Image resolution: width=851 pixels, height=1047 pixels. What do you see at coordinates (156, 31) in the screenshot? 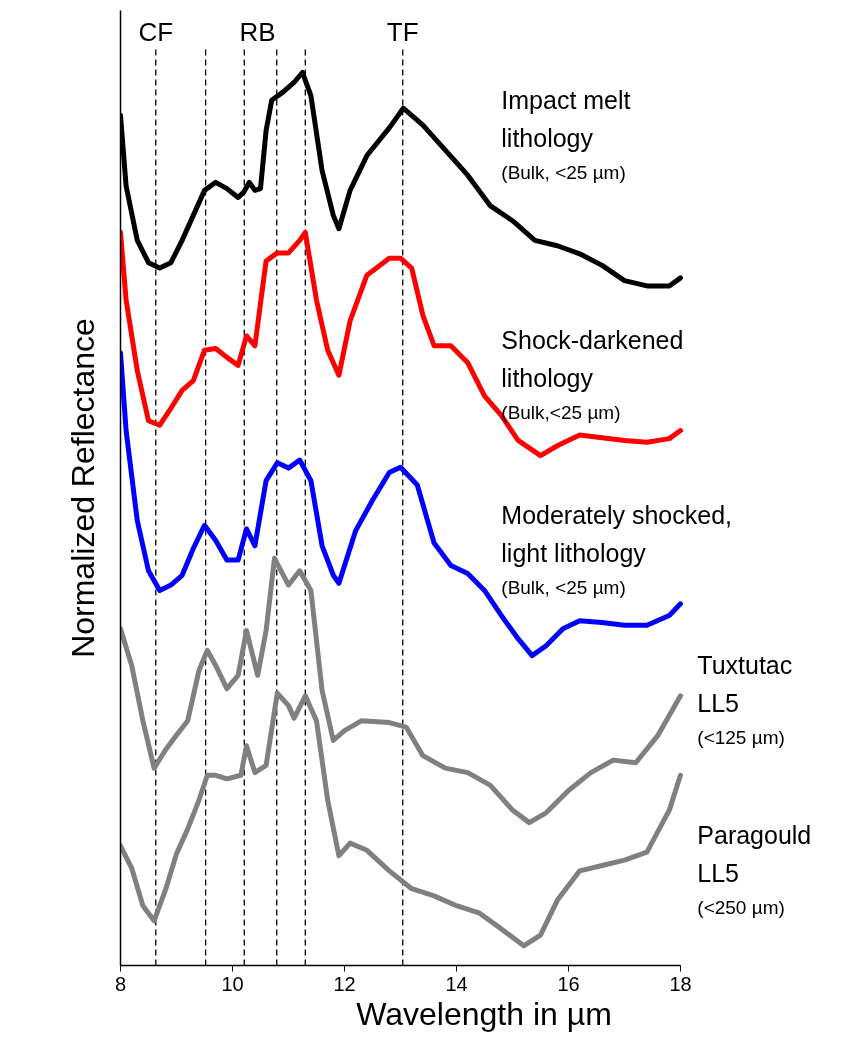
I see `ref-line-label: CF` at bounding box center [156, 31].